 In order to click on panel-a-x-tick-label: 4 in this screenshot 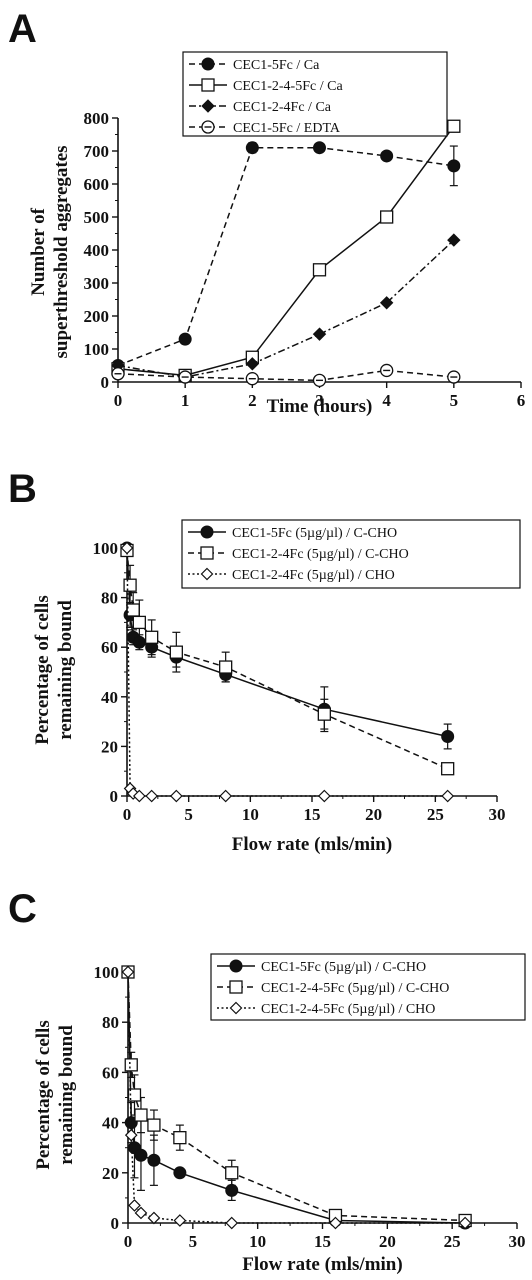, I will do `click(386, 400)`.